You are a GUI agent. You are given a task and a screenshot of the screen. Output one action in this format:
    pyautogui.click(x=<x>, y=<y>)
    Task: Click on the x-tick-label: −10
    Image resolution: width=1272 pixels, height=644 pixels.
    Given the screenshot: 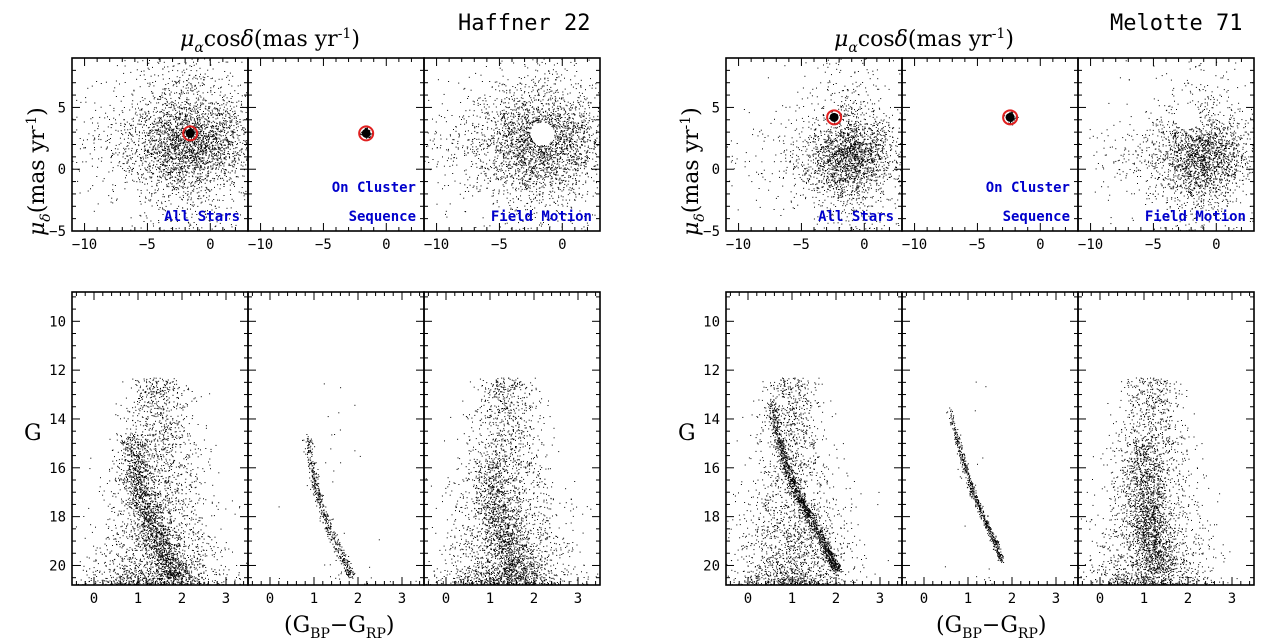 What is the action you would take?
    pyautogui.click(x=84, y=245)
    